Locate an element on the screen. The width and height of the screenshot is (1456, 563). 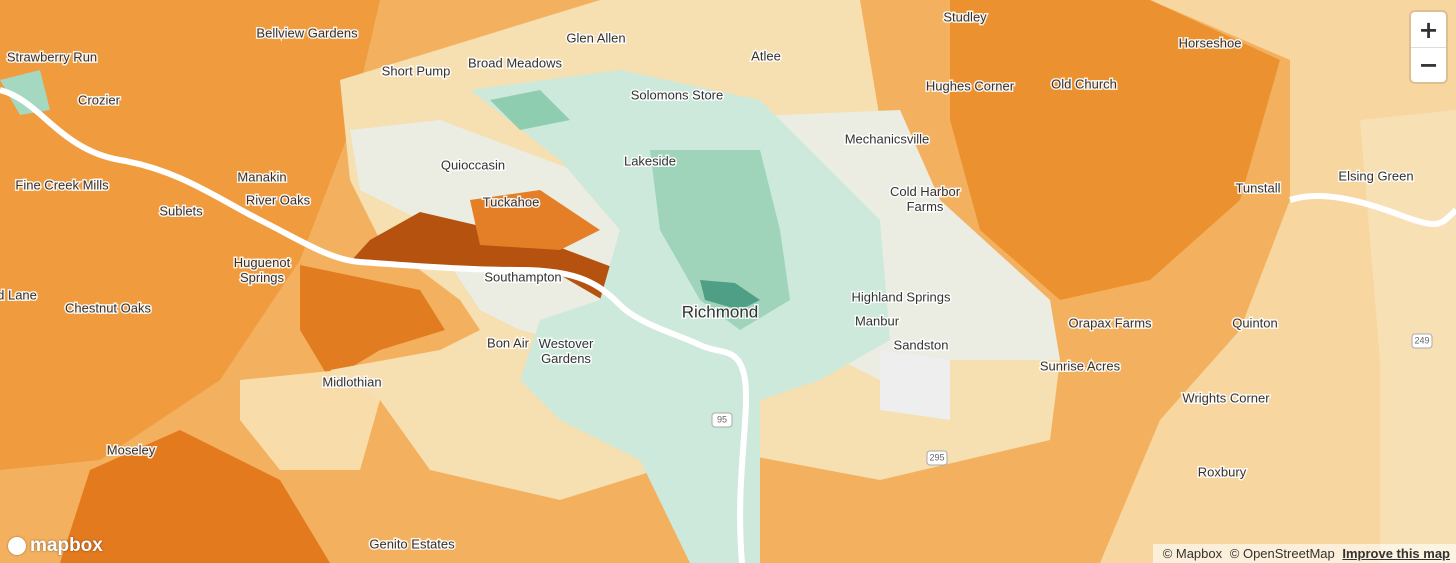
logo-text: mapbox is located at coordinates (66, 545).